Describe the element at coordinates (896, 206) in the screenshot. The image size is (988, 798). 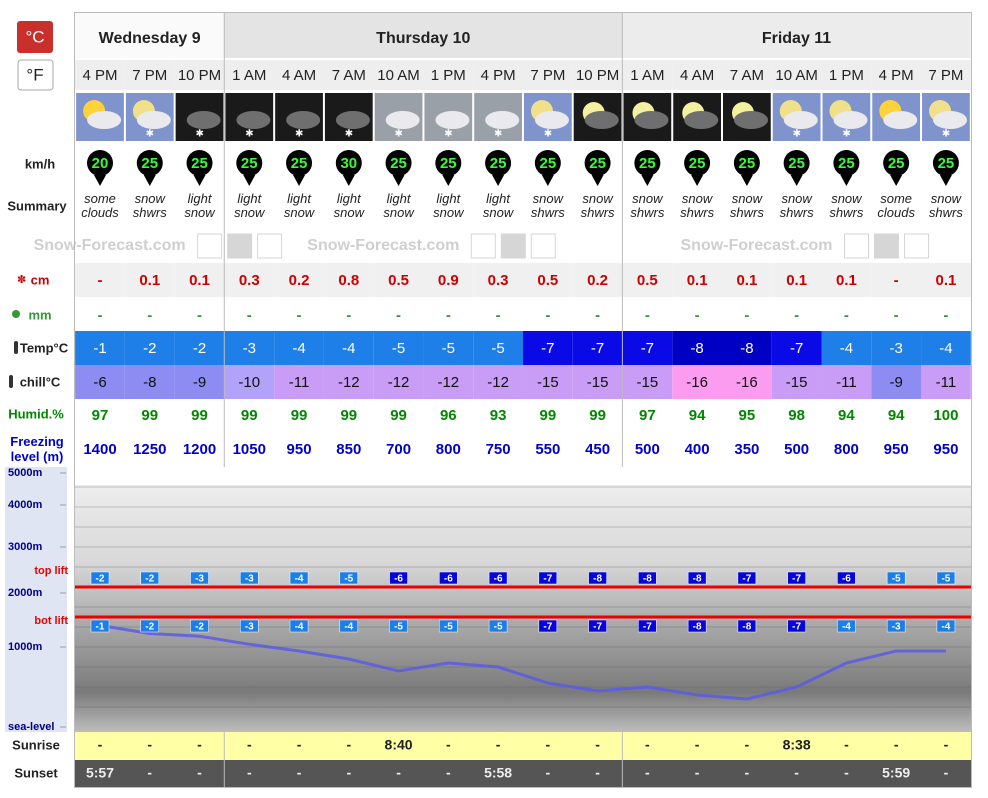
I see `summary-text: some clouds` at that location.